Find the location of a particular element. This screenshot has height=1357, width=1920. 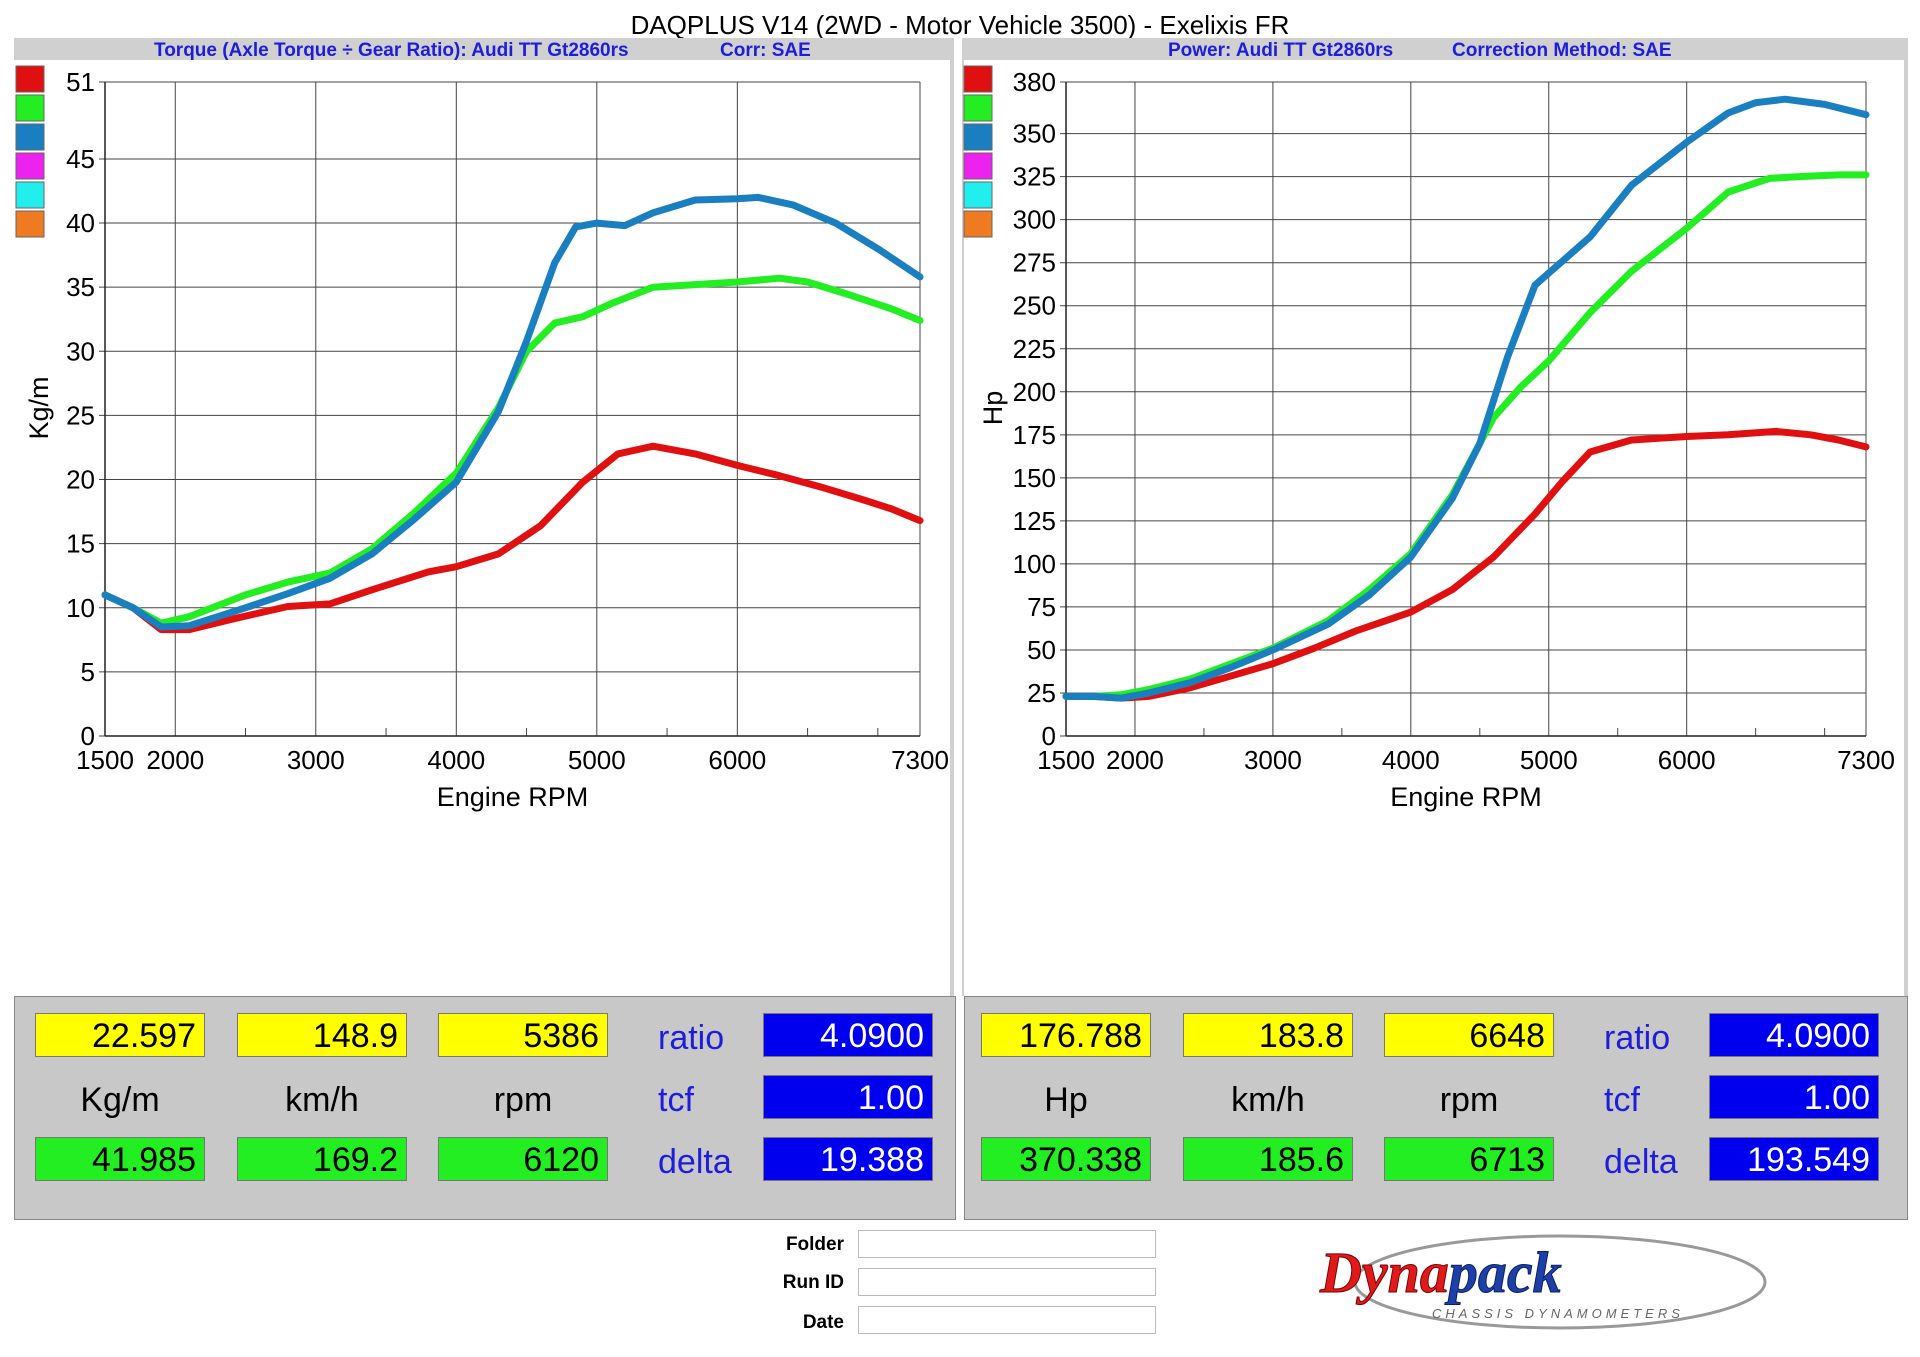

x-tick-label: 4000 is located at coordinates (456, 760).